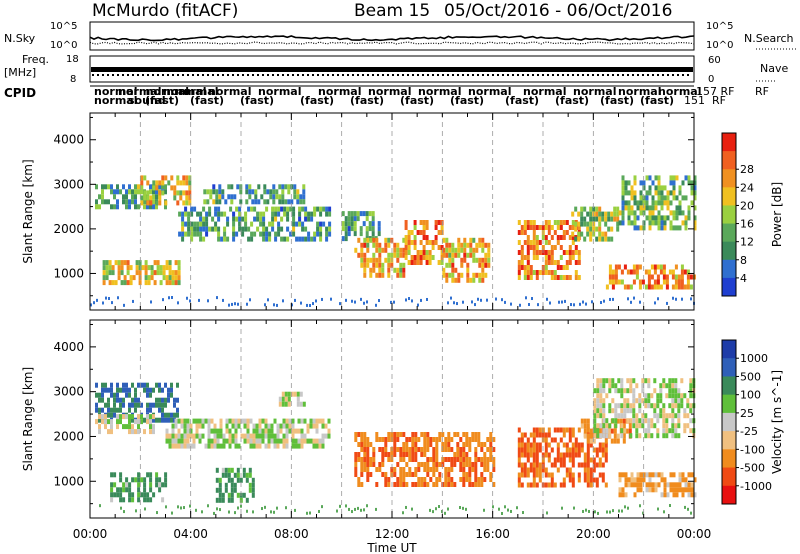 The height and width of the screenshot is (554, 800). Describe the element at coordinates (694, 100) in the screenshot. I see `cpid-tail-lower: 151` at that location.